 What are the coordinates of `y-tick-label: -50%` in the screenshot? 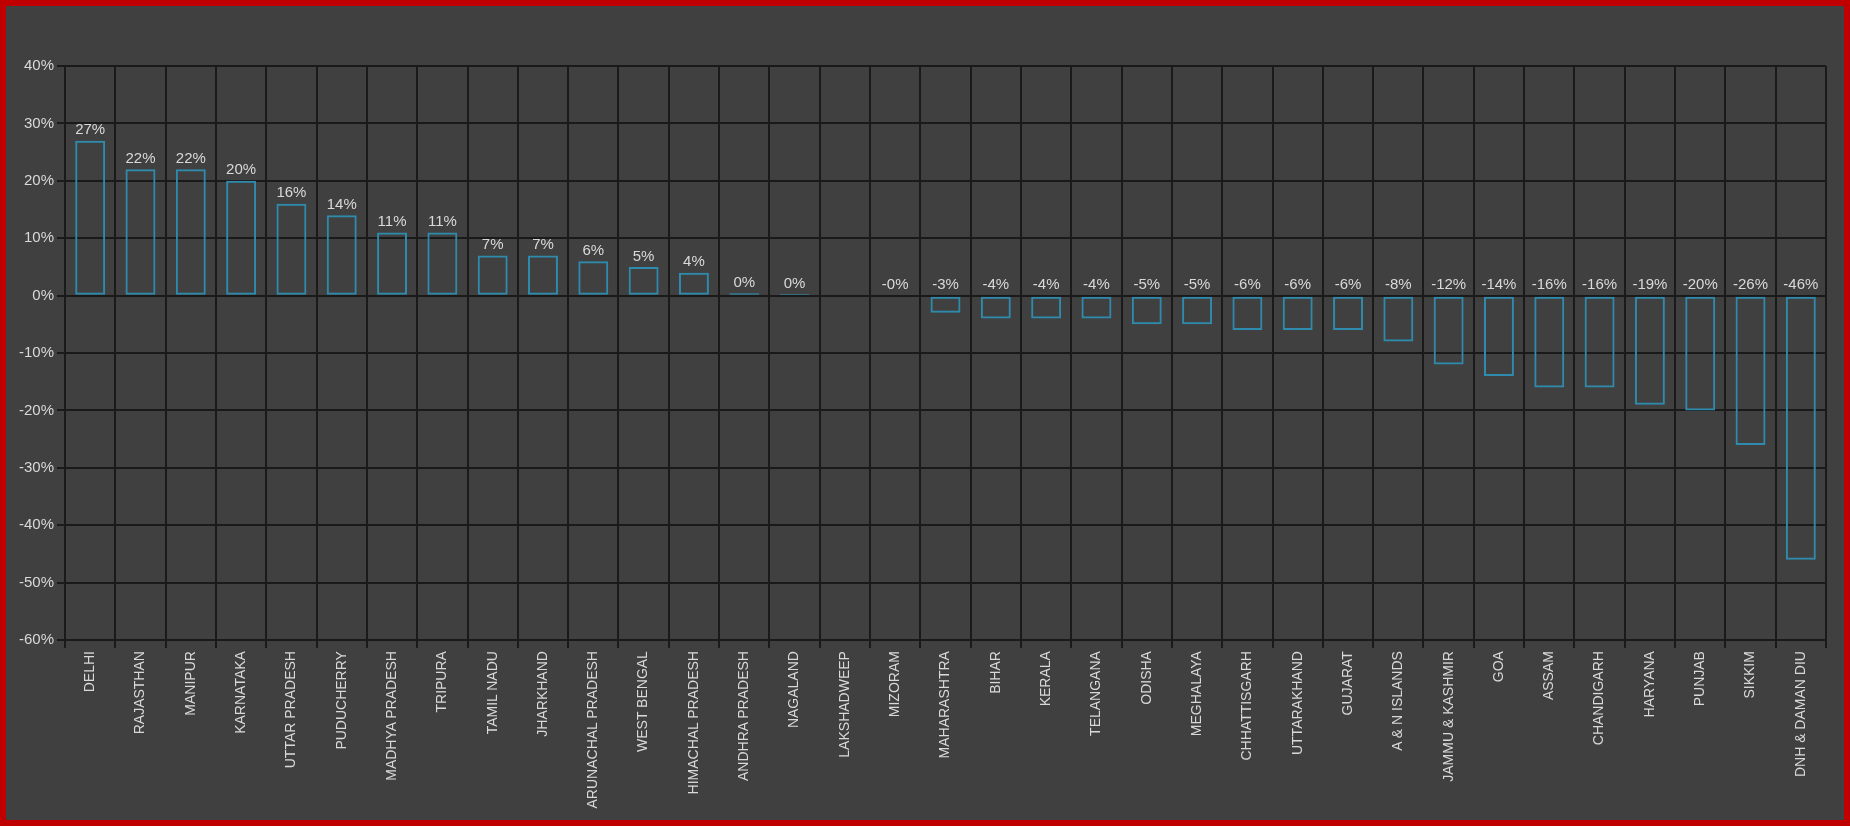 It's located at (36, 581).